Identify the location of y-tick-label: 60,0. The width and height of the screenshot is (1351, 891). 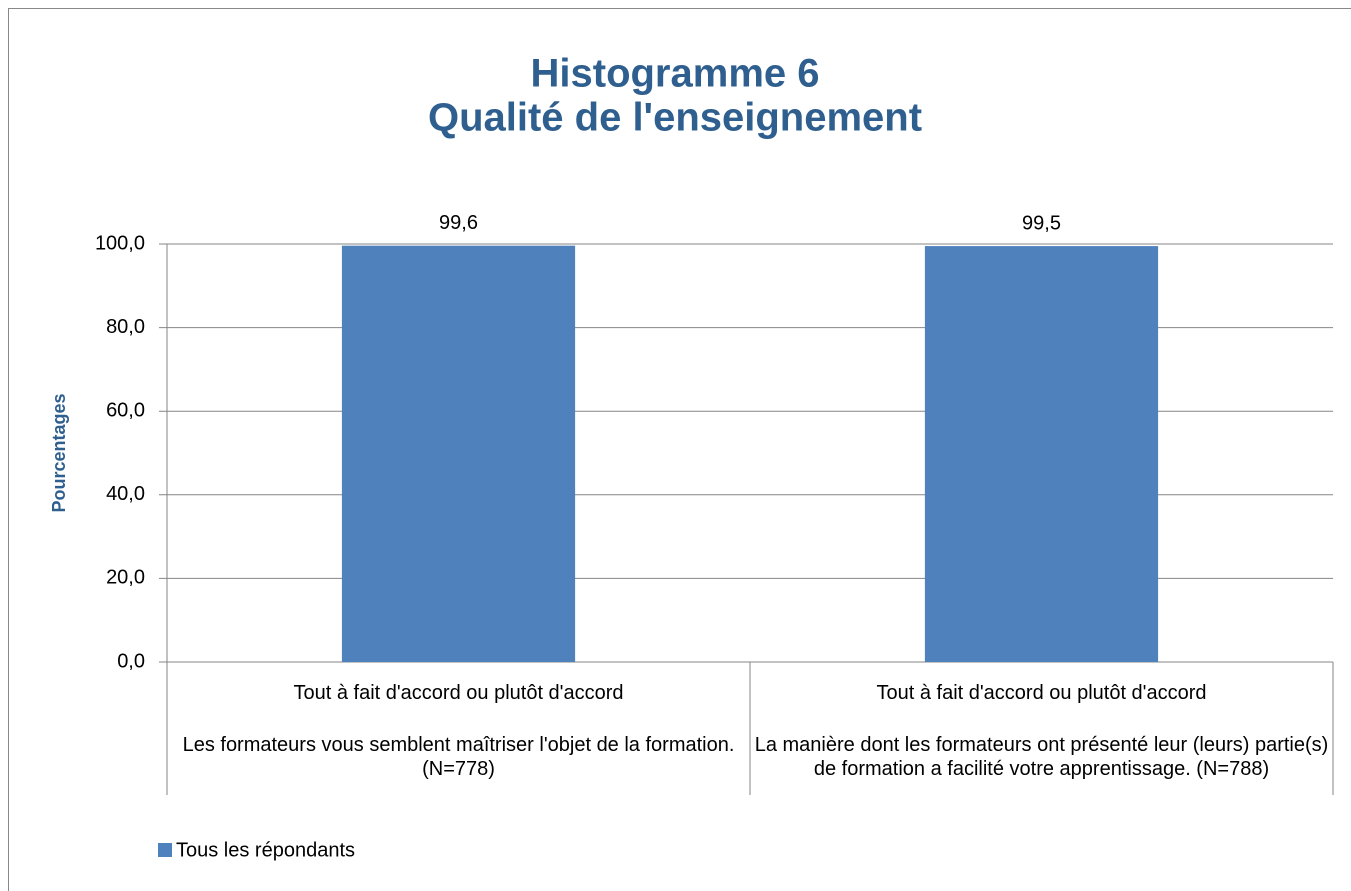
(125, 410).